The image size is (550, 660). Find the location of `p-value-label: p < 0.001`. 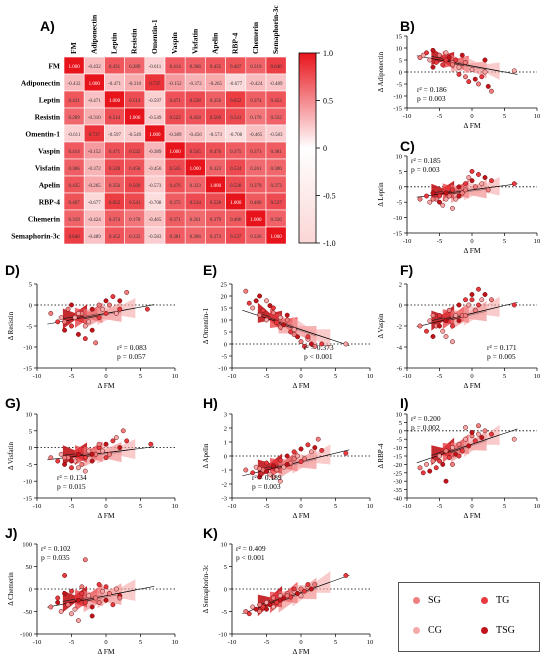

p-value-label: p < 0.001 is located at coordinates (318, 356).